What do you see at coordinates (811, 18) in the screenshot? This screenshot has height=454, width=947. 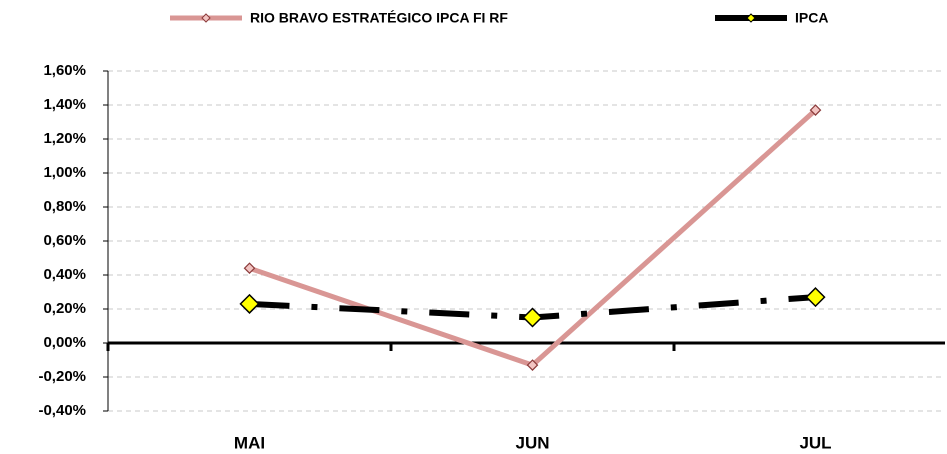 I see `legend-label: IPCA` at bounding box center [811, 18].